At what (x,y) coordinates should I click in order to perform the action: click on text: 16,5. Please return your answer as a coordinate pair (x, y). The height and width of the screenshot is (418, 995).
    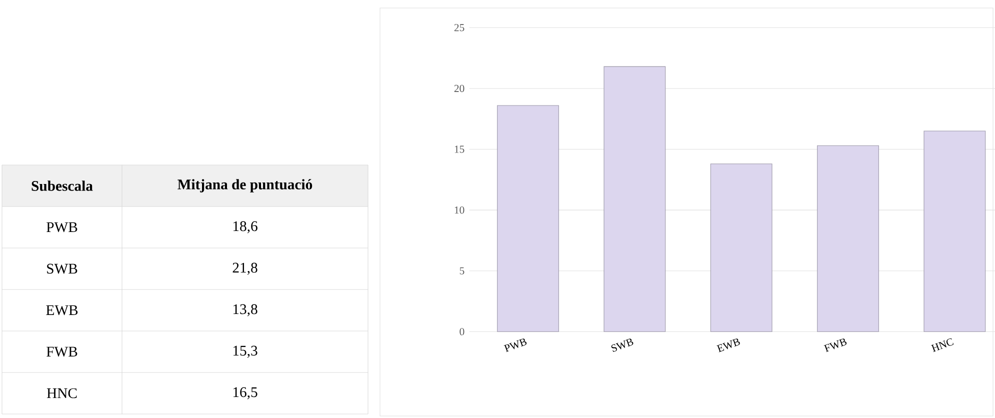
    Looking at the image, I should click on (245, 393).